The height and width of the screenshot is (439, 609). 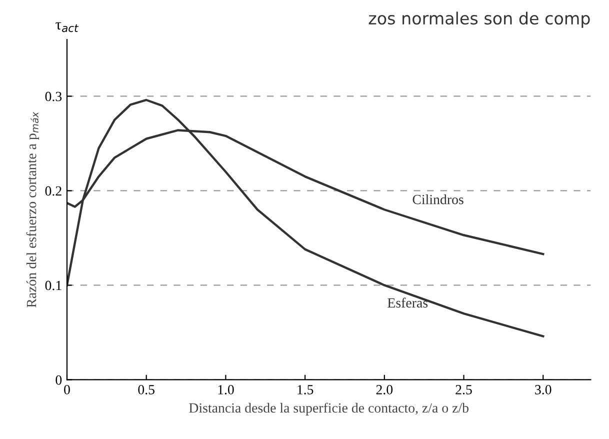 I want to click on x-tick-label: 3.0, so click(x=543, y=389).